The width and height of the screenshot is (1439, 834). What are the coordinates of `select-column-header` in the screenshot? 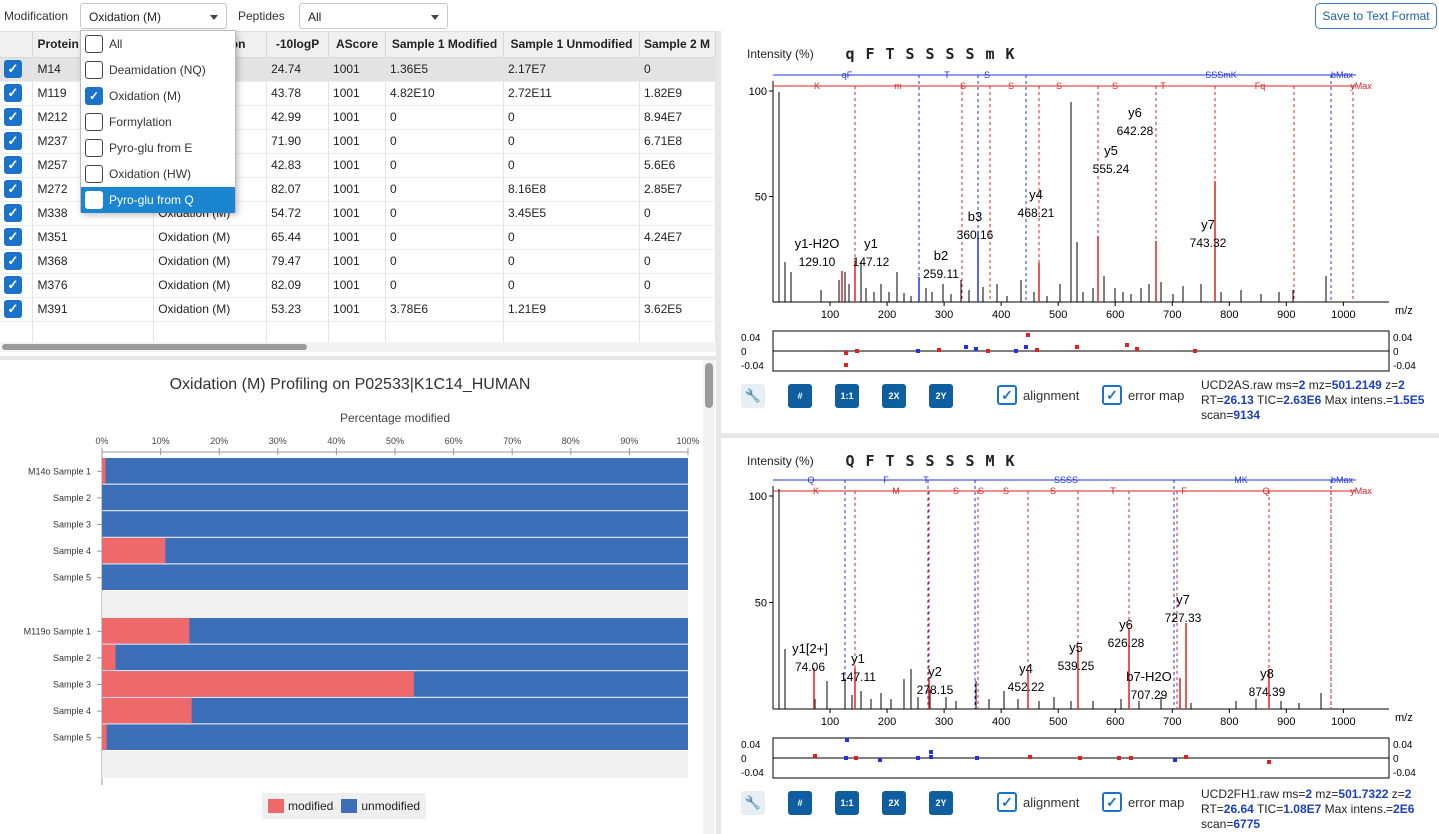 It's located at (17, 45).